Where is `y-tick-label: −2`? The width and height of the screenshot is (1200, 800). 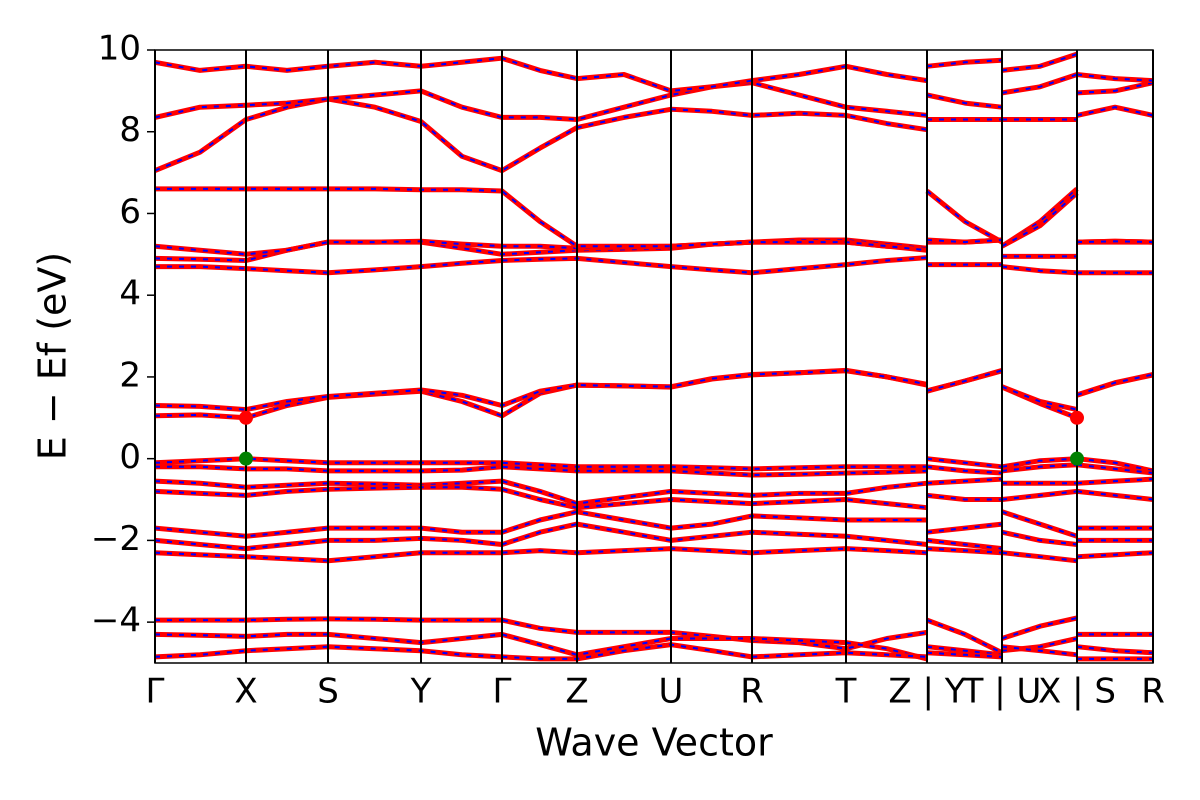 y-tick-label: −2 is located at coordinates (116, 539).